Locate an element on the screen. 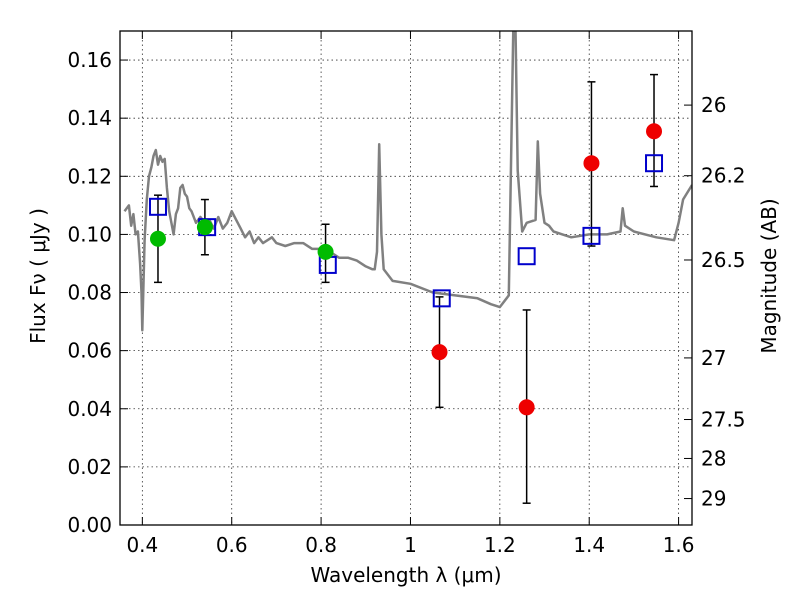  y-tick-labels: 0.00 0.02 0.04 0.06 0.08 0.10 0.12 0.14 0.16 is located at coordinates (89, 292).